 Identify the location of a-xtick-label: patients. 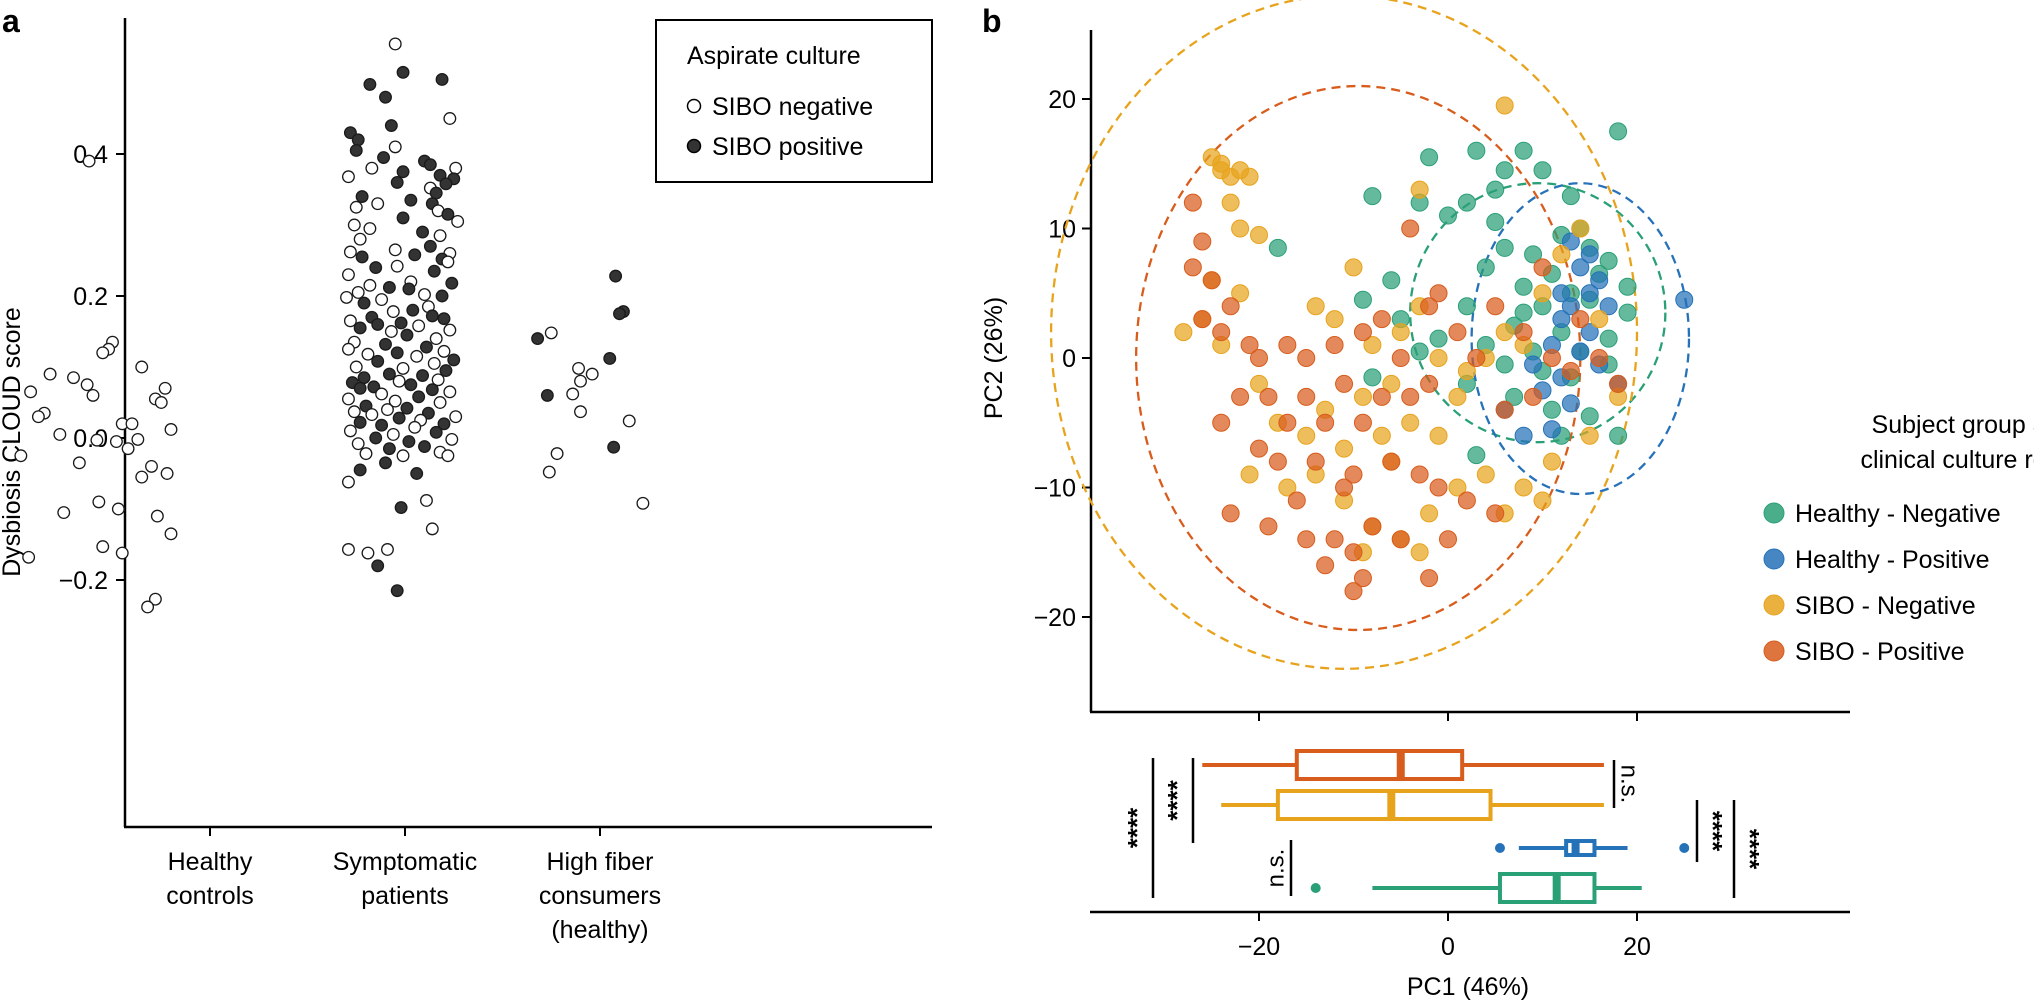
(405, 896).